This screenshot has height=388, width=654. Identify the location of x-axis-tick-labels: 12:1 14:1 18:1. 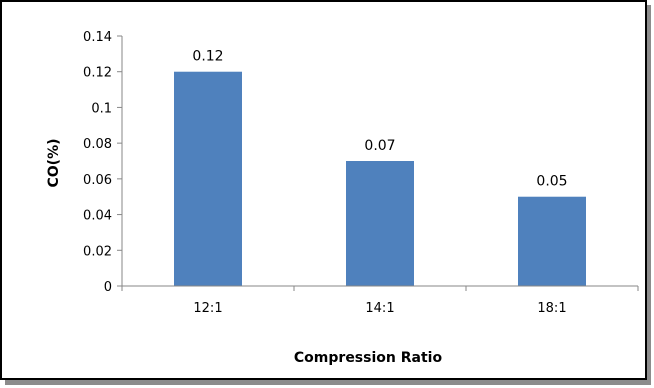
(379, 308).